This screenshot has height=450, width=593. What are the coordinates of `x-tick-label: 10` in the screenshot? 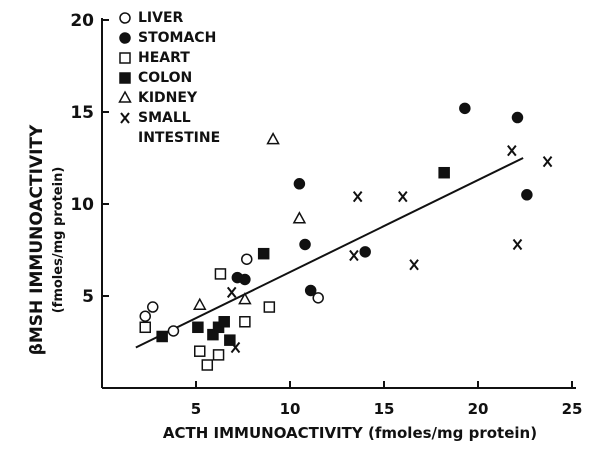 It's located at (290, 409).